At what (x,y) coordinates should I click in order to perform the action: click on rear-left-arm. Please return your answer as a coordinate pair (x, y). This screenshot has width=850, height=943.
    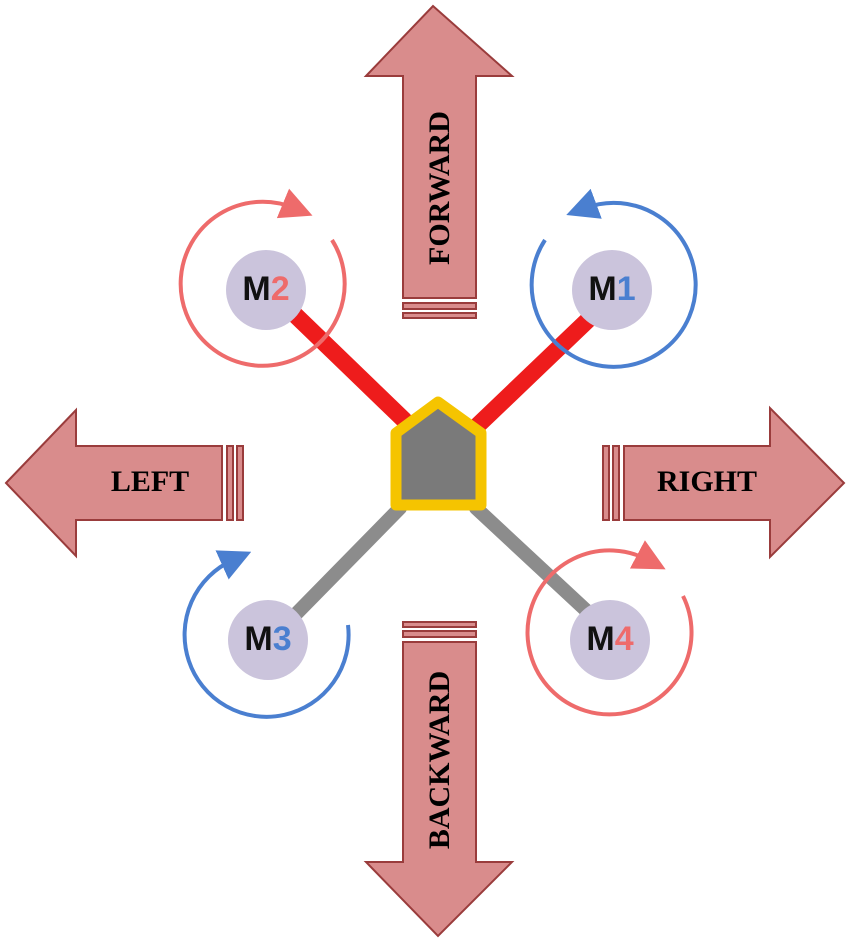
    Looking at the image, I should click on (348, 561).